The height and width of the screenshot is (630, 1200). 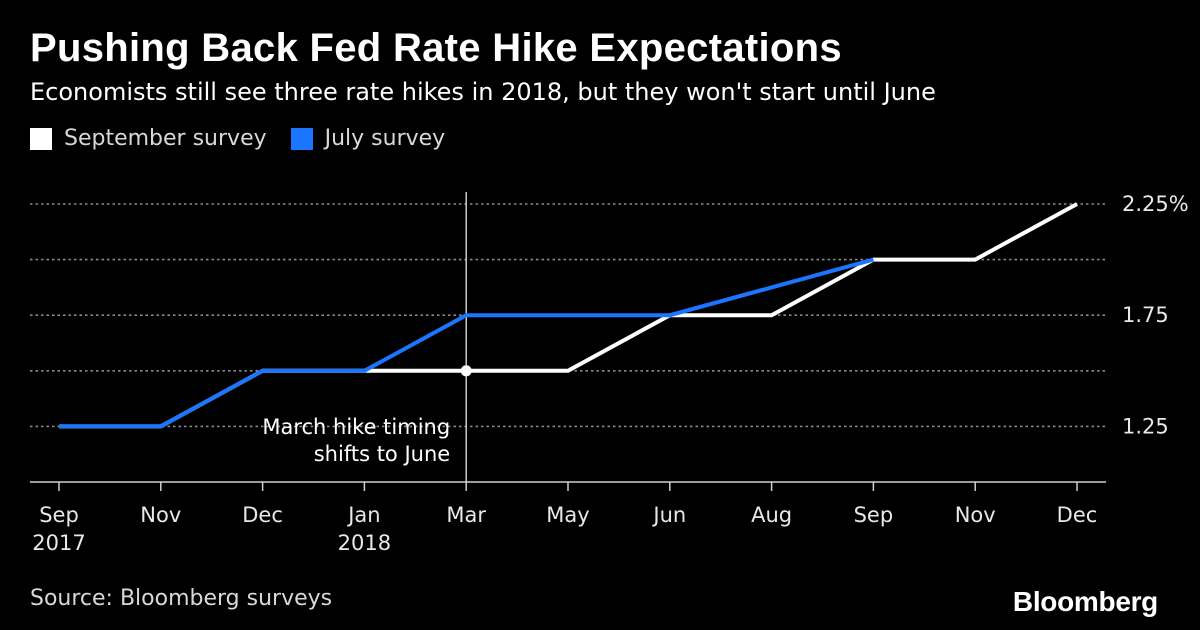 I want to click on bloomberg-logo: Bloomberg, so click(x=1085, y=601).